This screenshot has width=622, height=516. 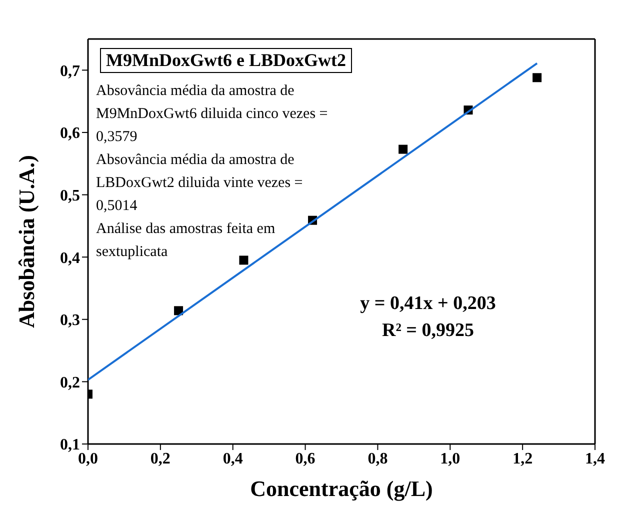 I want to click on y-tick-label: 0,7, so click(x=70, y=71).